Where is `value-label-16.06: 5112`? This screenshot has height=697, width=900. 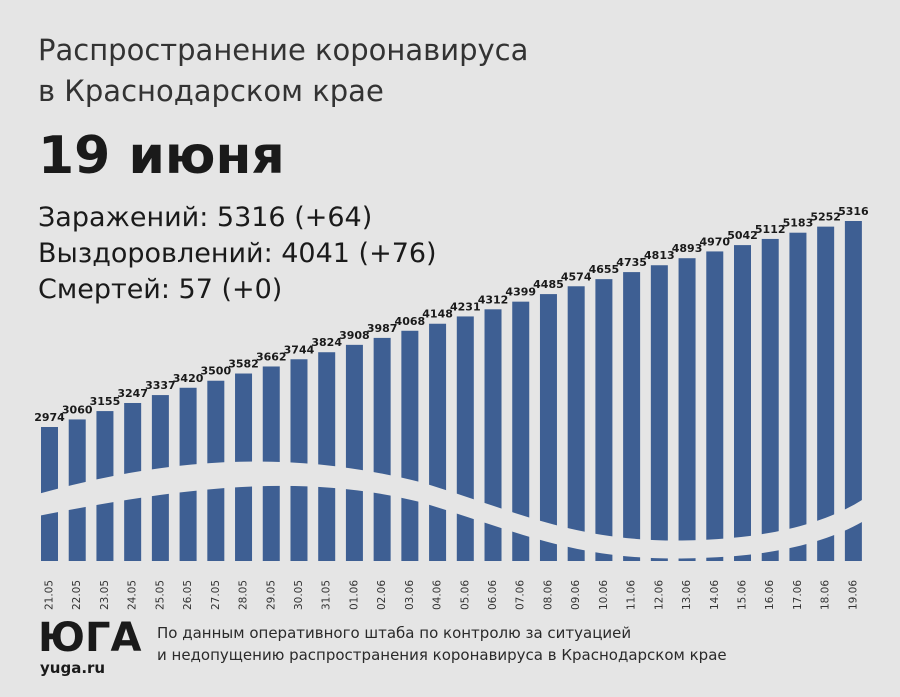 value-label-16.06: 5112 is located at coordinates (770, 229).